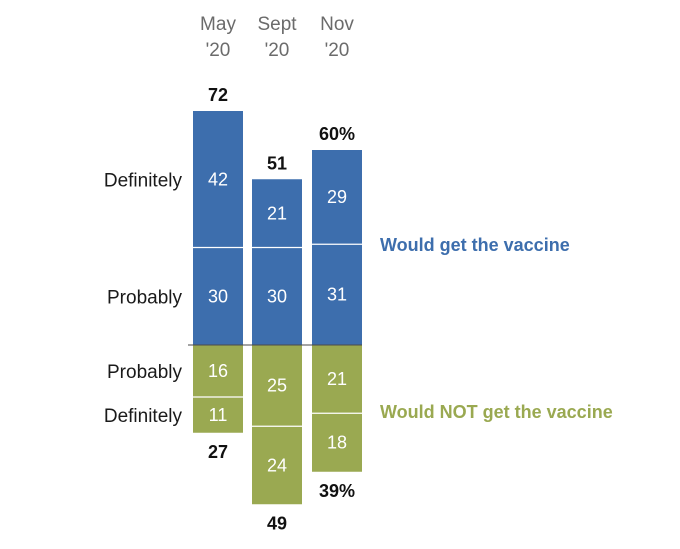 This screenshot has height=549, width=680. Describe the element at coordinates (496, 412) in the screenshot. I see `group-label-would-not: Would NOT get the vaccine` at that location.